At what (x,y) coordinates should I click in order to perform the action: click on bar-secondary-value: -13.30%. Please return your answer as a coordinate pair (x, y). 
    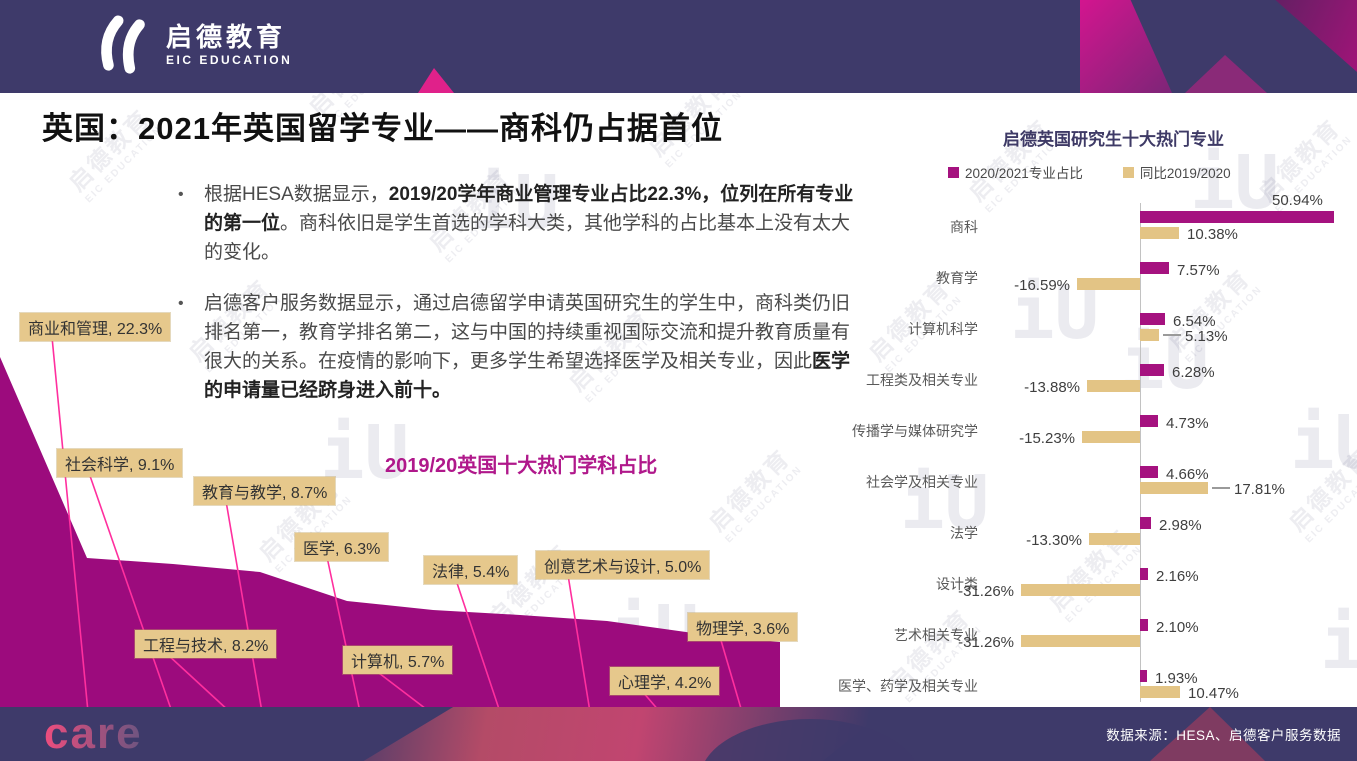
    Looking at the image, I should click on (1054, 540).